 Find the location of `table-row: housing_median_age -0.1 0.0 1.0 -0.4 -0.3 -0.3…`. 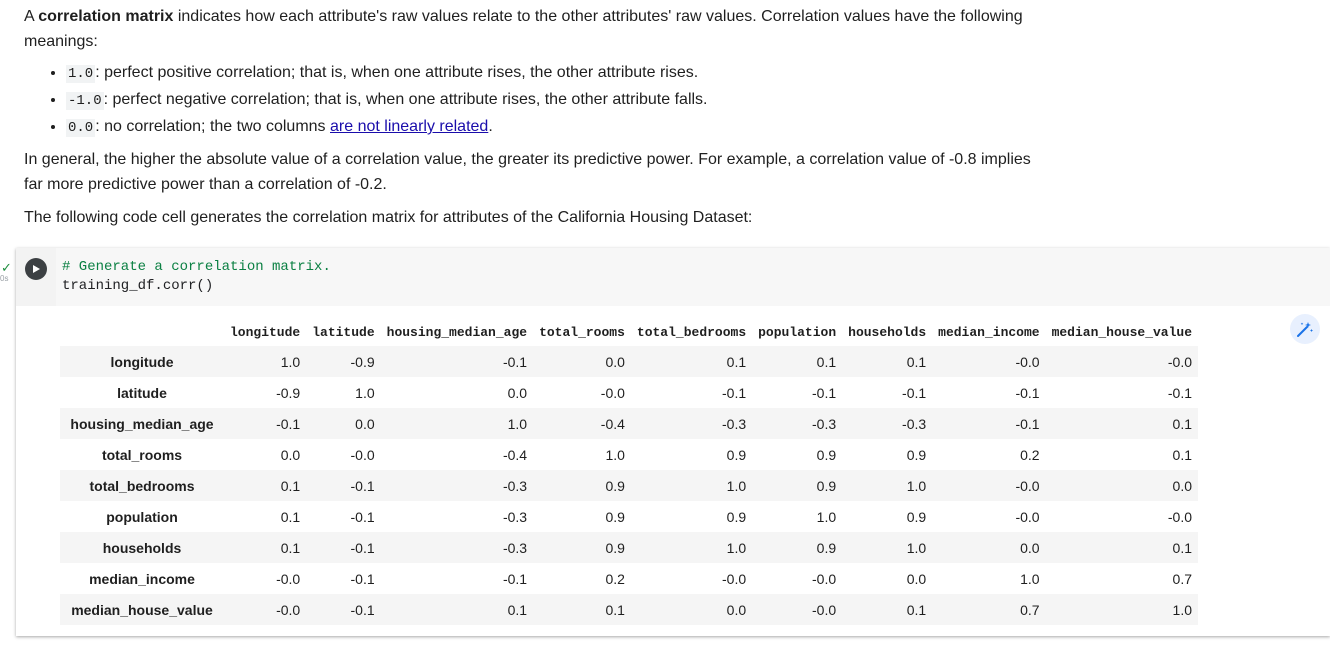

table-row: housing_median_age -0.1 0.0 1.0 -0.4 -0.3 -0.3… is located at coordinates (629, 423).